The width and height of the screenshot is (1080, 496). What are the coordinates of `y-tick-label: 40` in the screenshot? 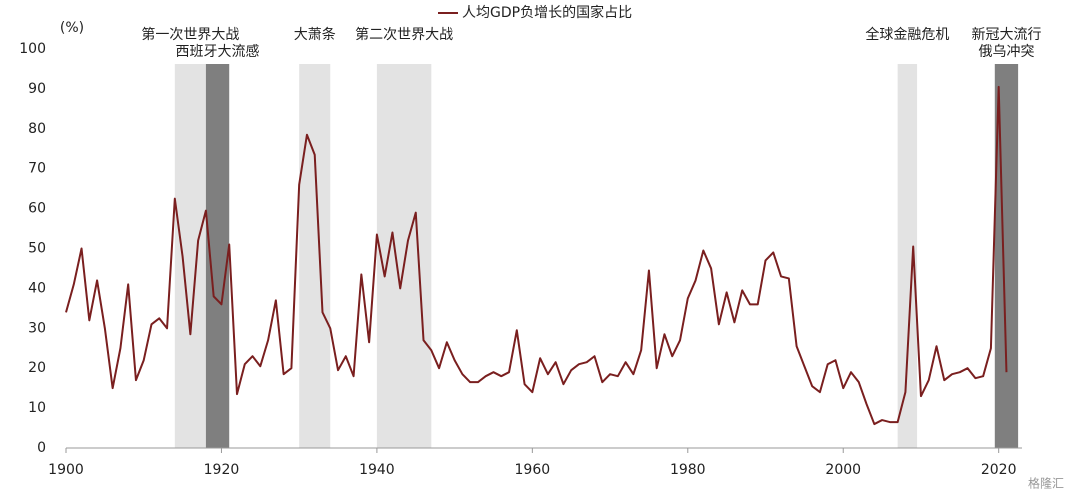 It's located at (37, 288).